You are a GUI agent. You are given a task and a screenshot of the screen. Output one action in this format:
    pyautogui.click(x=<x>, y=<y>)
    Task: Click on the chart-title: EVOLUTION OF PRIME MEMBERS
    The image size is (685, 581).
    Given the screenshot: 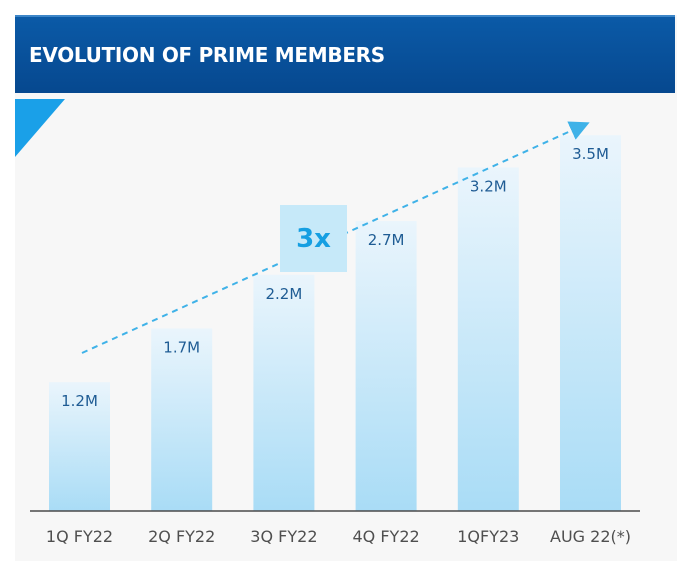 What is the action you would take?
    pyautogui.click(x=207, y=55)
    